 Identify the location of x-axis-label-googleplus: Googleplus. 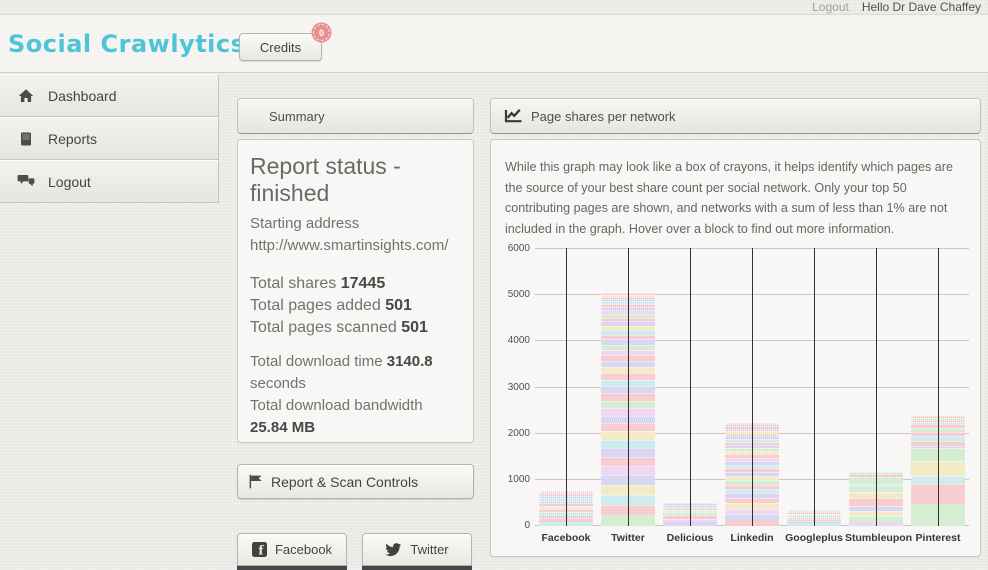
(814, 538).